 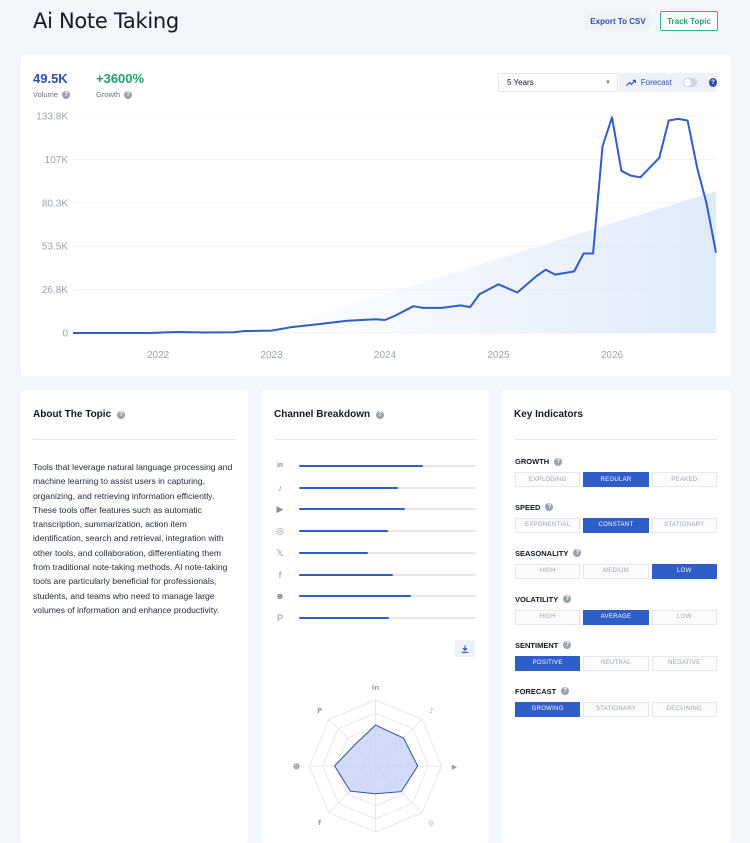 I want to click on channel-radar-chart: in♪▶◎𝕏f☻P, so click(x=375, y=763).